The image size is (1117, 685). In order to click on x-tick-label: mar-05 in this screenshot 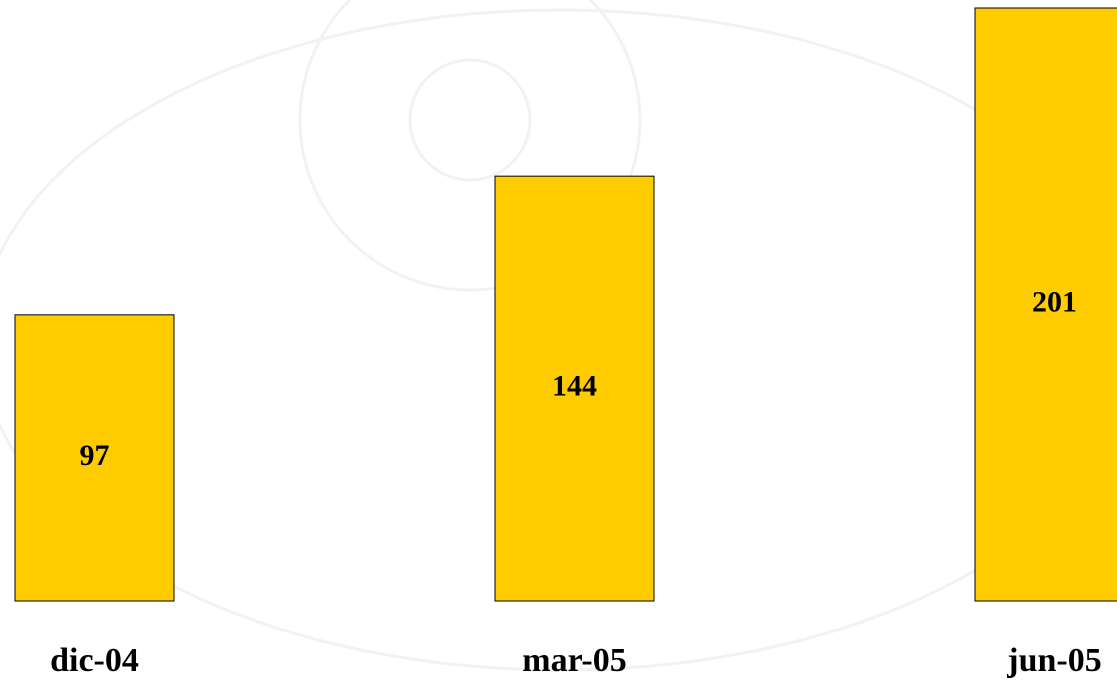, I will do `click(574, 660)`.